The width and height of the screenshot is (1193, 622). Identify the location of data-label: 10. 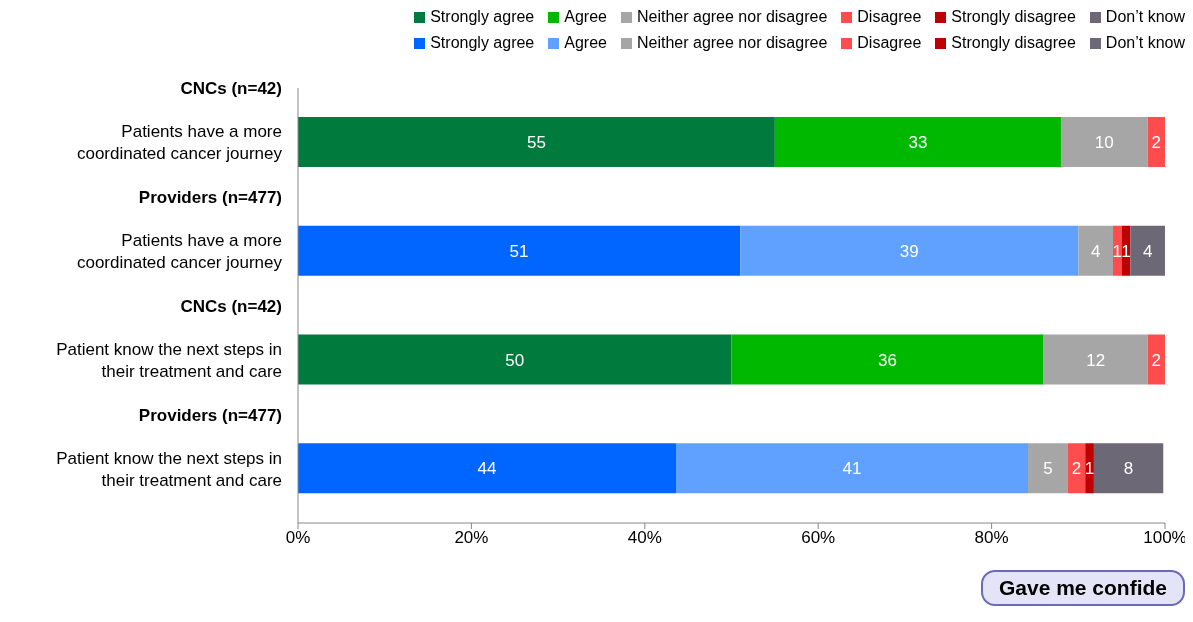
(1104, 143).